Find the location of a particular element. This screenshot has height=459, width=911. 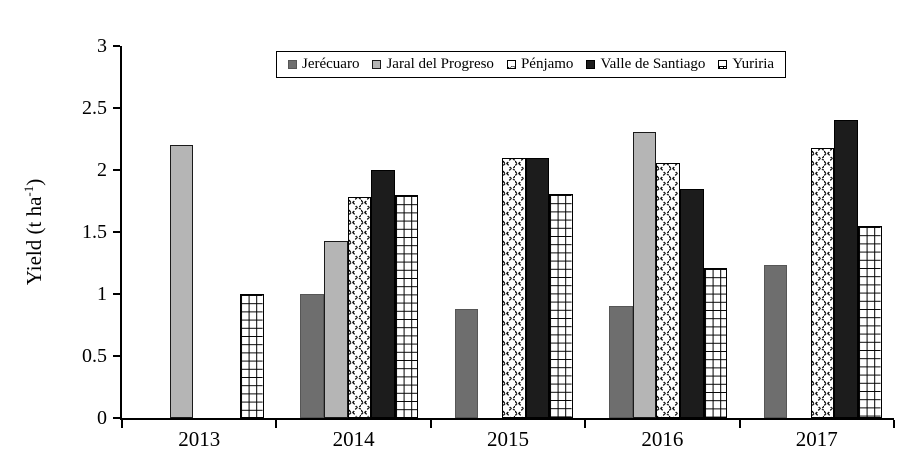

y-axis-title: Yield (t ha-1) is located at coordinates (34, 232).